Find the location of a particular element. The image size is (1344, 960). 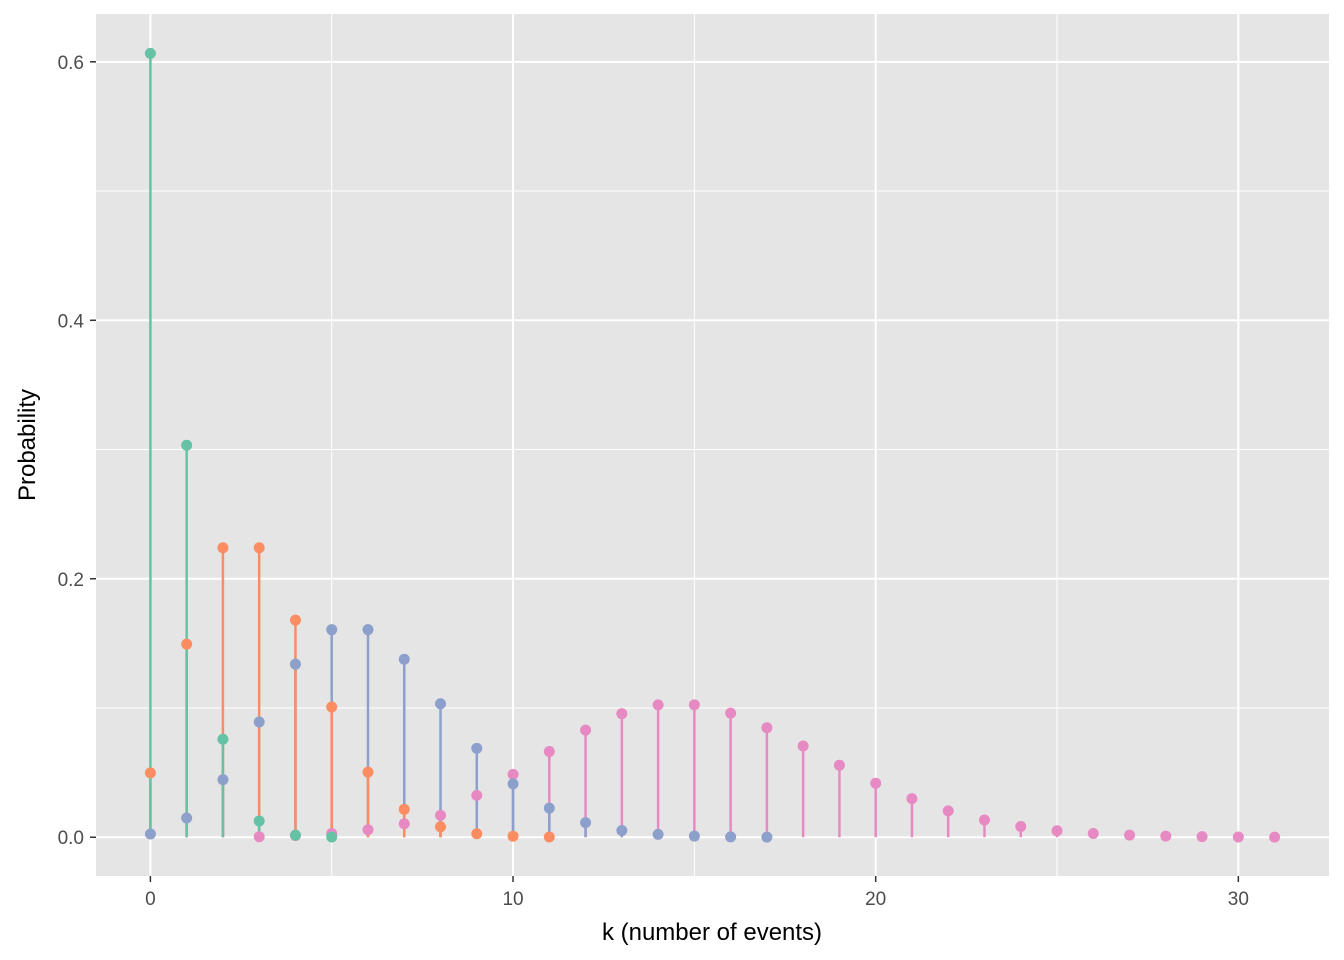

x-tick-label: 10 is located at coordinates (512, 899).